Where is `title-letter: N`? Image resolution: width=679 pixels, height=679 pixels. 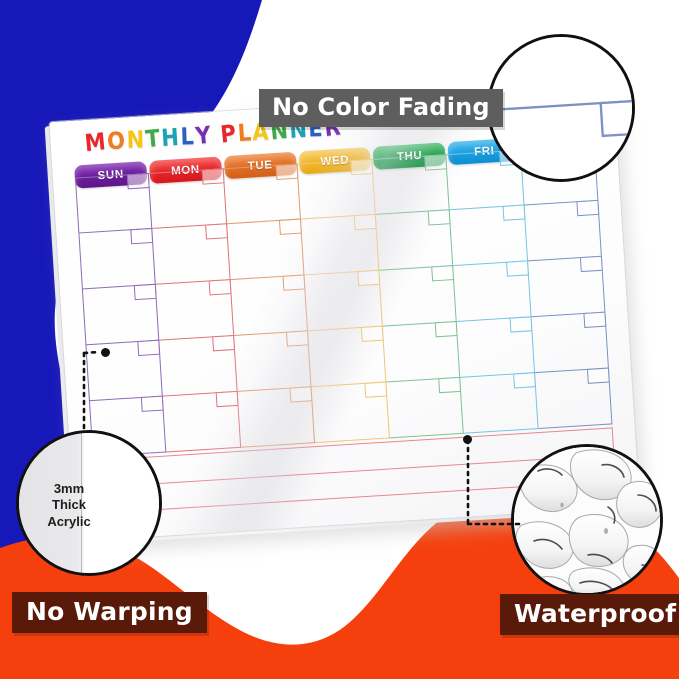
title-letter: N is located at coordinates (136, 140).